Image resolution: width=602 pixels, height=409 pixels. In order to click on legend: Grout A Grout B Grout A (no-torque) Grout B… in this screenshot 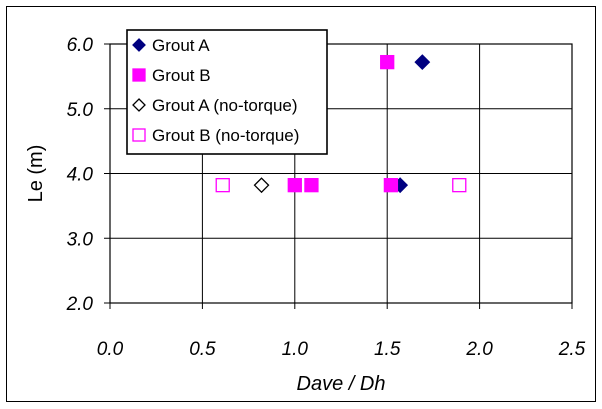, I will do `click(227, 92)`.